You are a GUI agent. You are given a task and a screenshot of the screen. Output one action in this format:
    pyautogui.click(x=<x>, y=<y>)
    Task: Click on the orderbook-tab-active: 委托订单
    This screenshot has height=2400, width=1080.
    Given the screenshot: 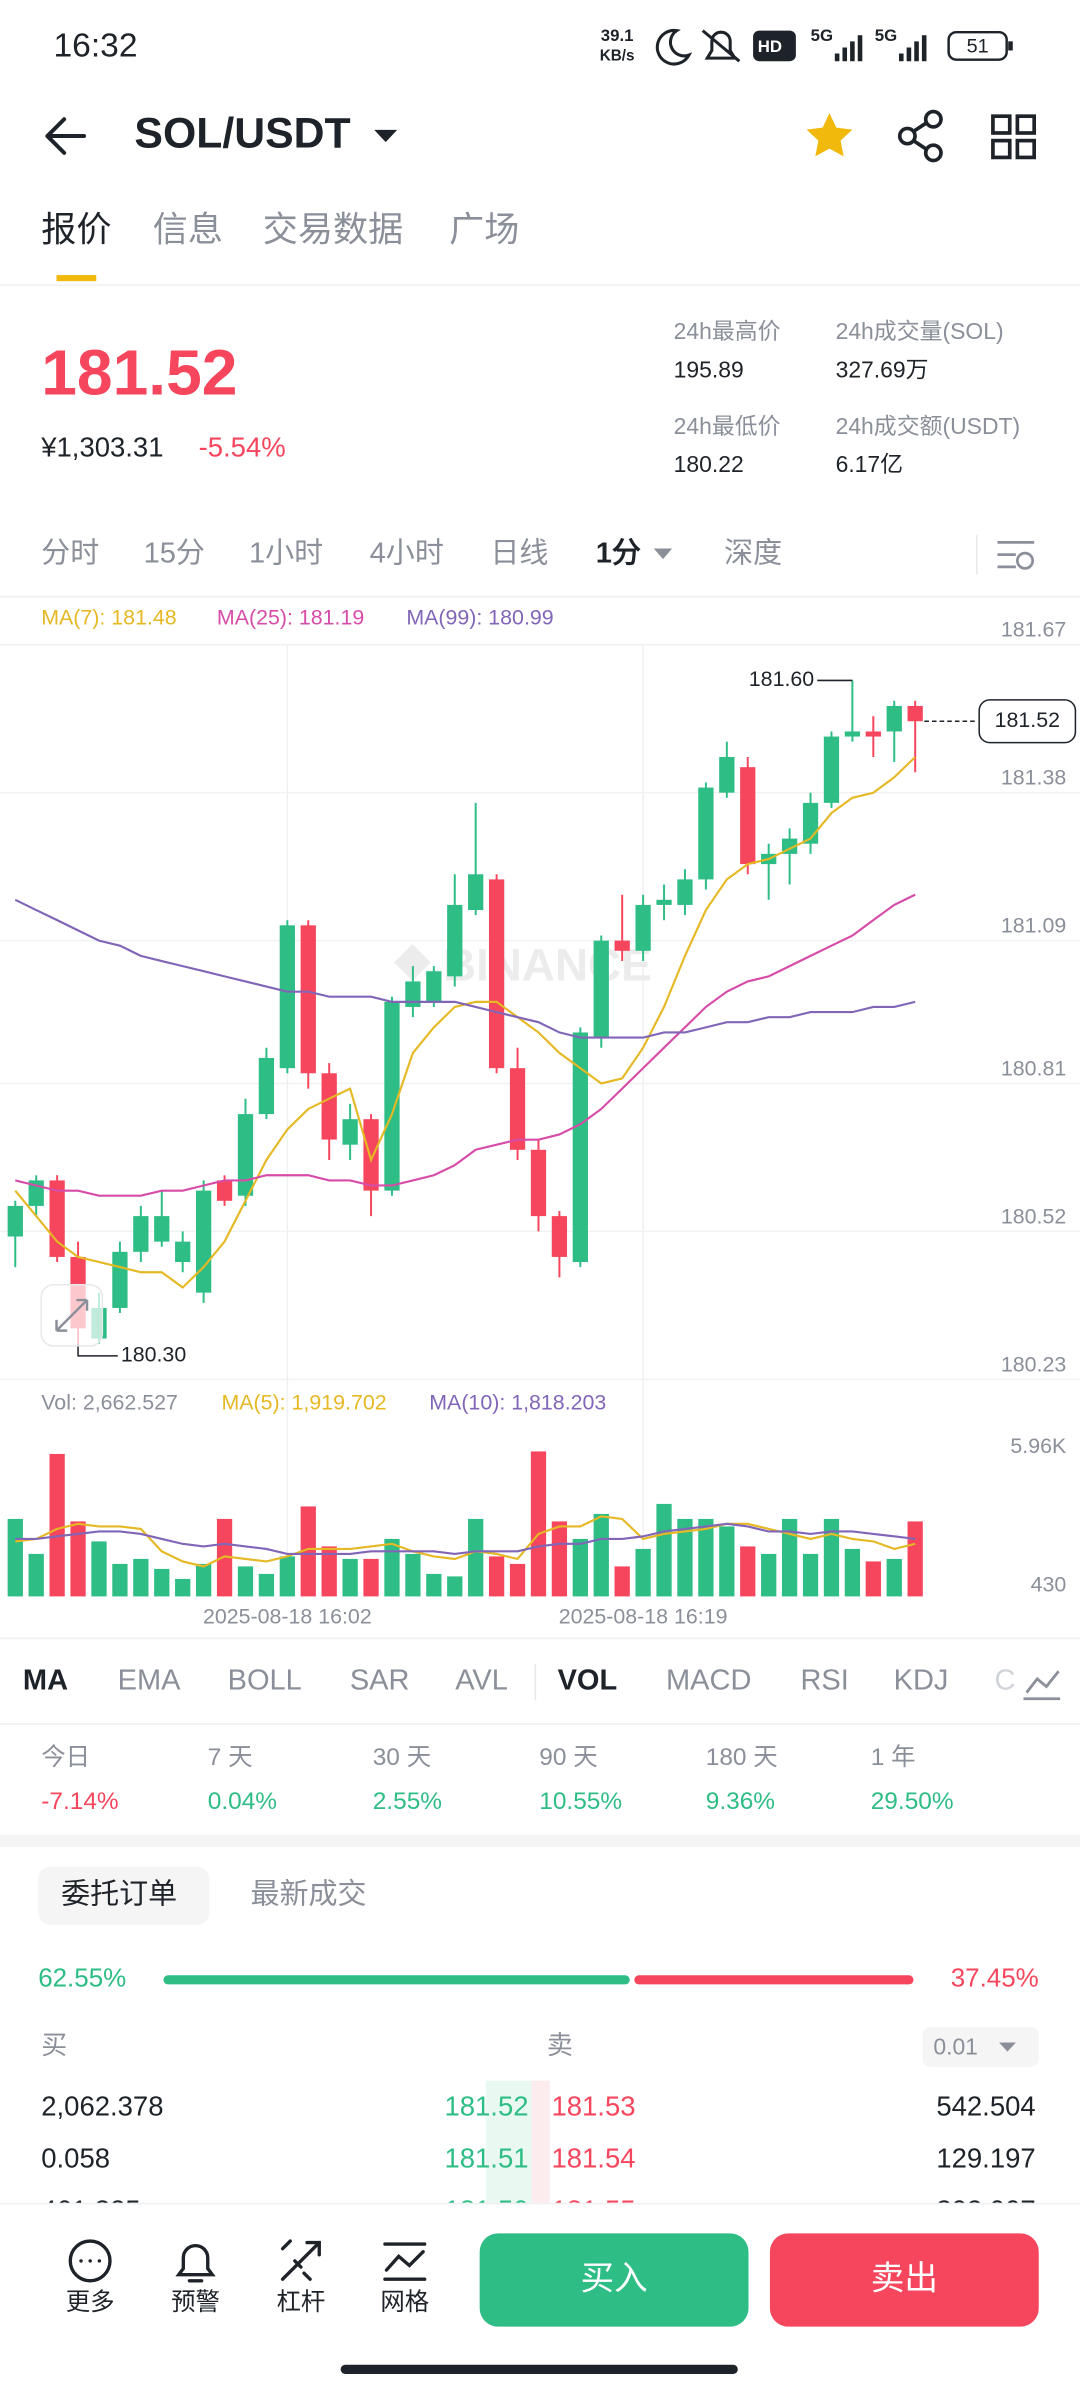 What is the action you would take?
    pyautogui.click(x=119, y=1893)
    